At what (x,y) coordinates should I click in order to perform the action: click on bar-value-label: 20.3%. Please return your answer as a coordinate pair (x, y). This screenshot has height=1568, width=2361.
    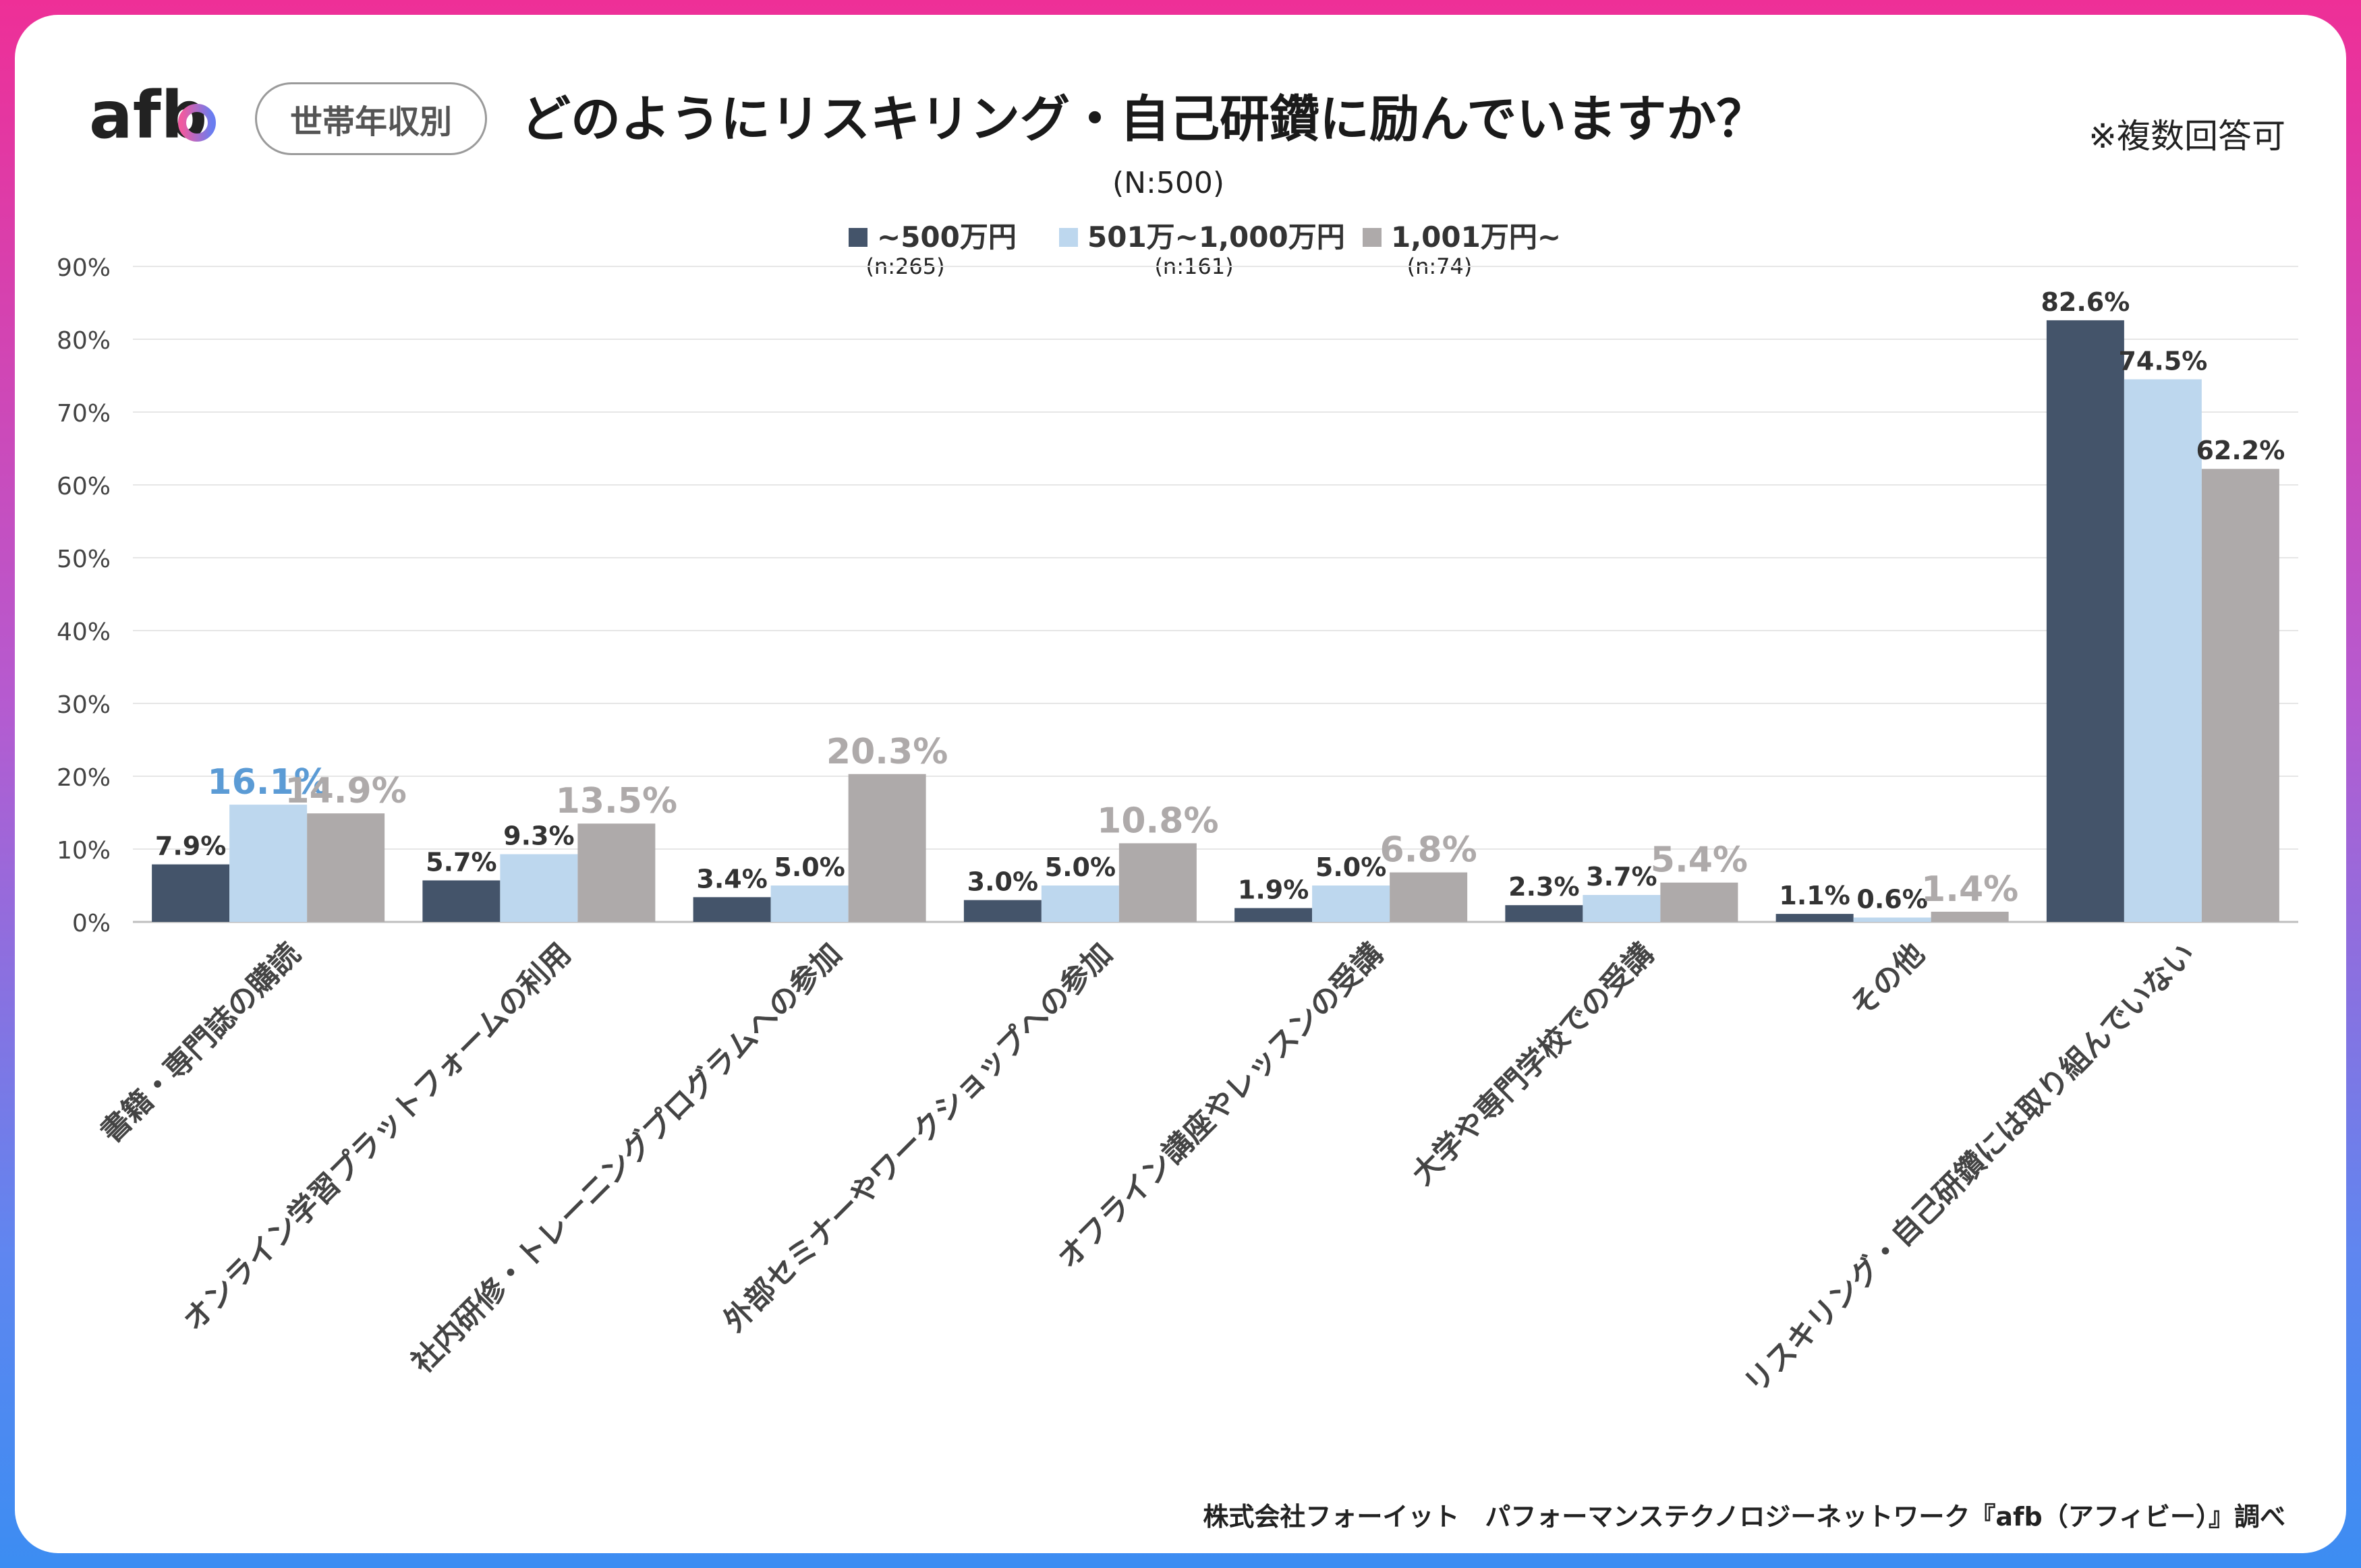
    Looking at the image, I should click on (887, 752).